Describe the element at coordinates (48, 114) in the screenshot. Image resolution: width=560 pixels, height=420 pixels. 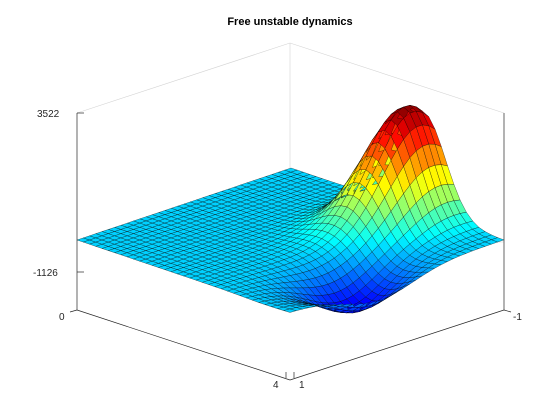
I see `z-tick-label-top: 3522` at that location.